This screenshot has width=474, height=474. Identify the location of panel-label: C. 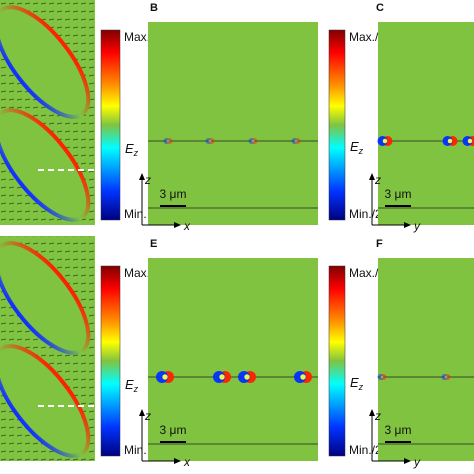
(380, 8).